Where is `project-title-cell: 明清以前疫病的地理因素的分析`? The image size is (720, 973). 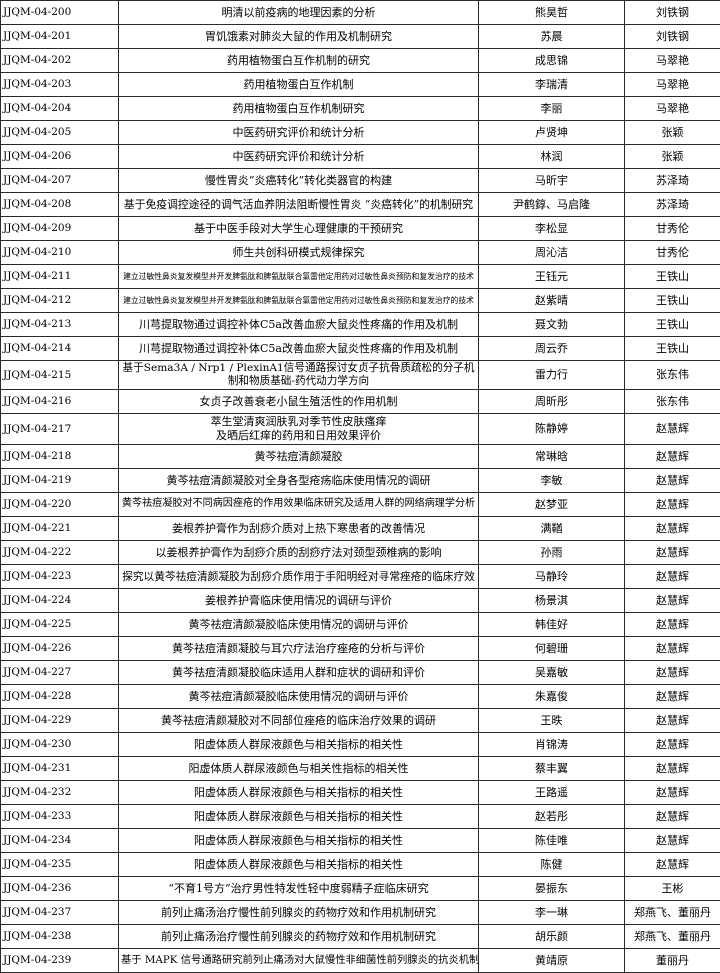 project-title-cell: 明清以前疫病的地理因素的分析 is located at coordinates (299, 13).